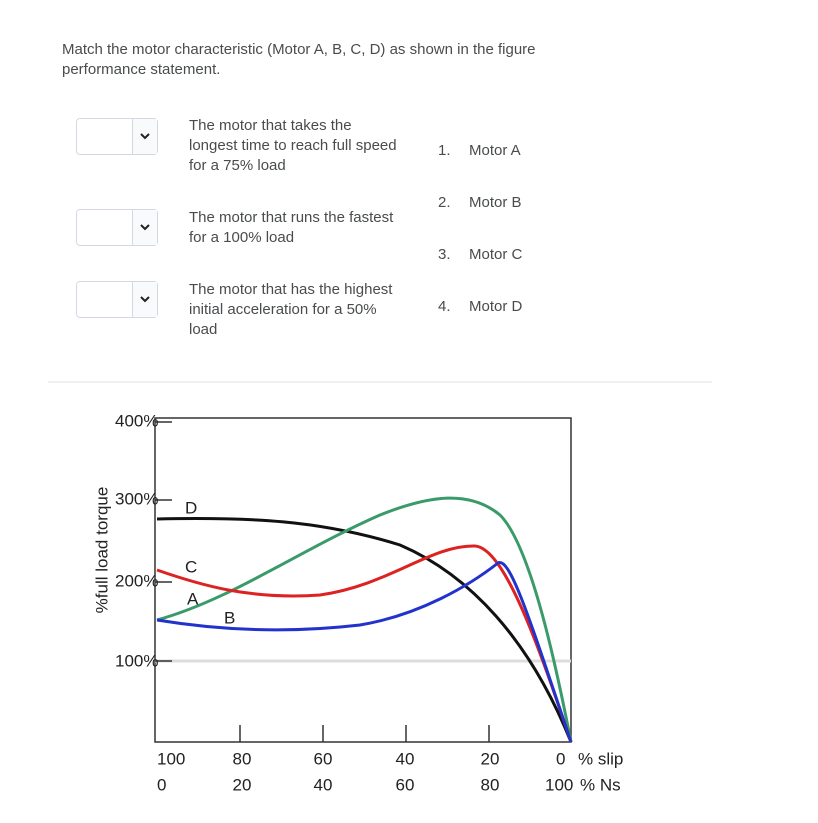 The image size is (818, 823). What do you see at coordinates (193, 598) in the screenshot?
I see `curve-label: A` at bounding box center [193, 598].